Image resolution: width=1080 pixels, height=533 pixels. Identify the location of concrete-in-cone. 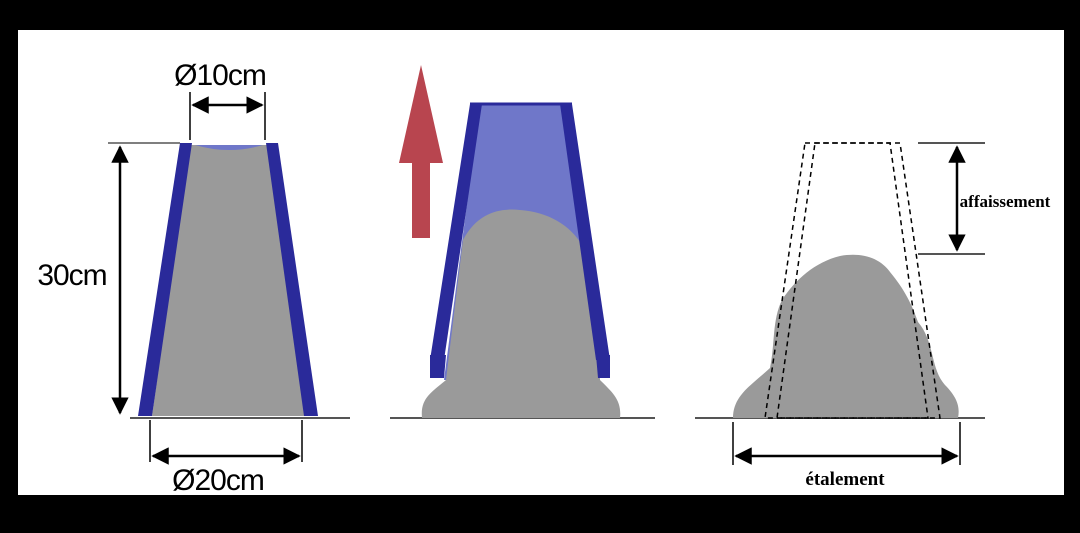
(228, 280).